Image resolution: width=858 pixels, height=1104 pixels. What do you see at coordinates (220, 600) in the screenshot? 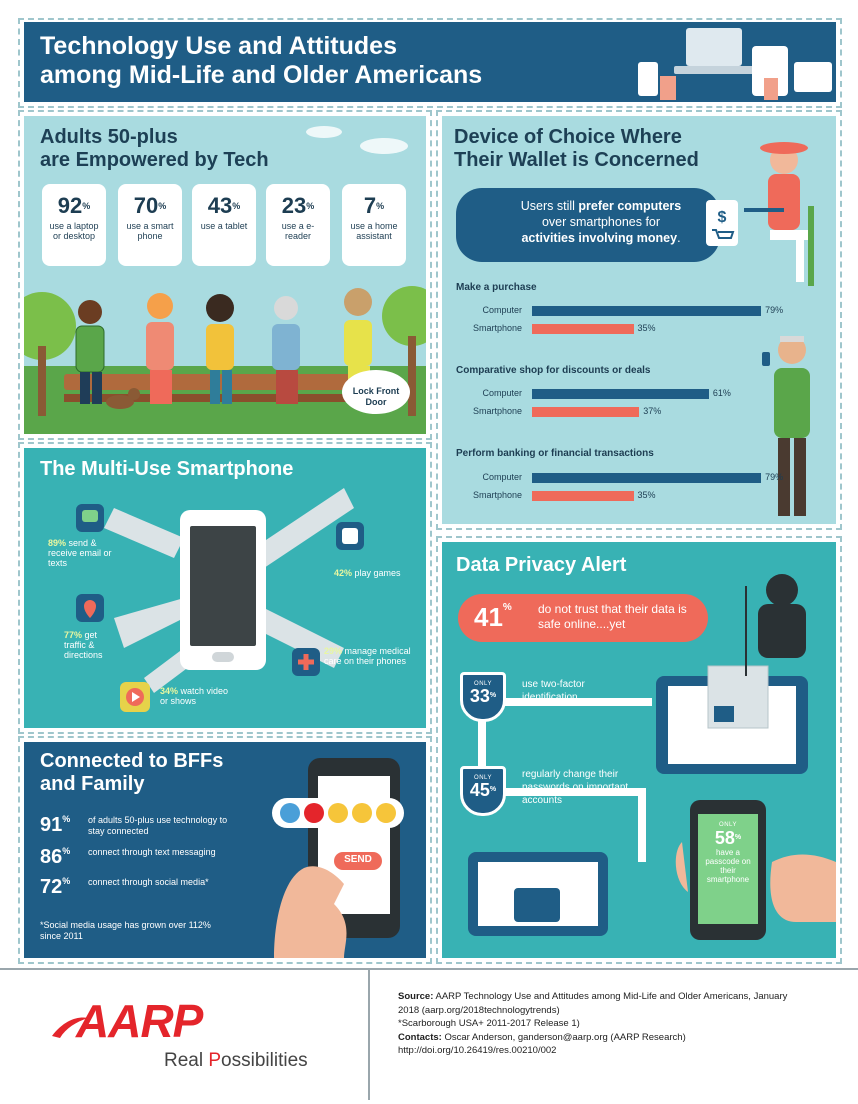
I see `swiss-knife-phone` at bounding box center [220, 600].